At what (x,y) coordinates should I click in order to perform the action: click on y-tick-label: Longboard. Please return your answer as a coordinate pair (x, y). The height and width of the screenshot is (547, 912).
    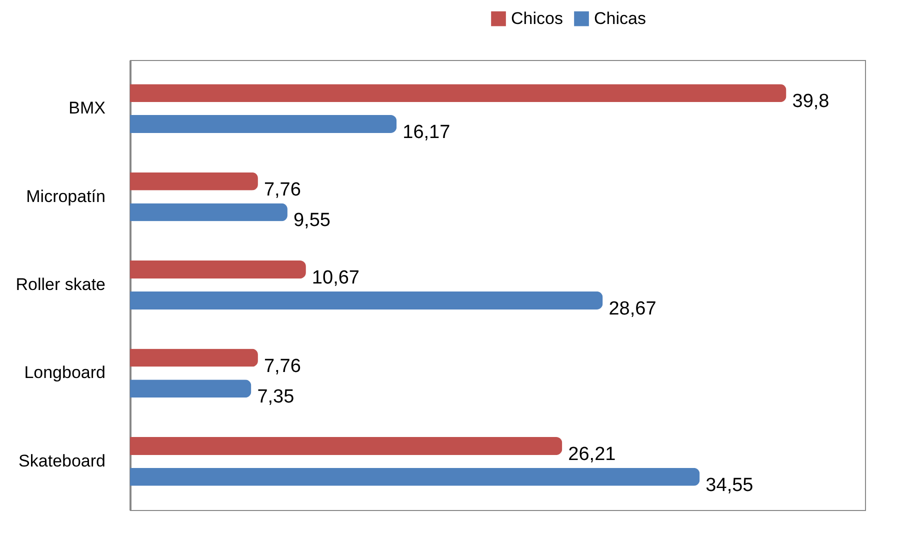
    Looking at the image, I should click on (65, 372).